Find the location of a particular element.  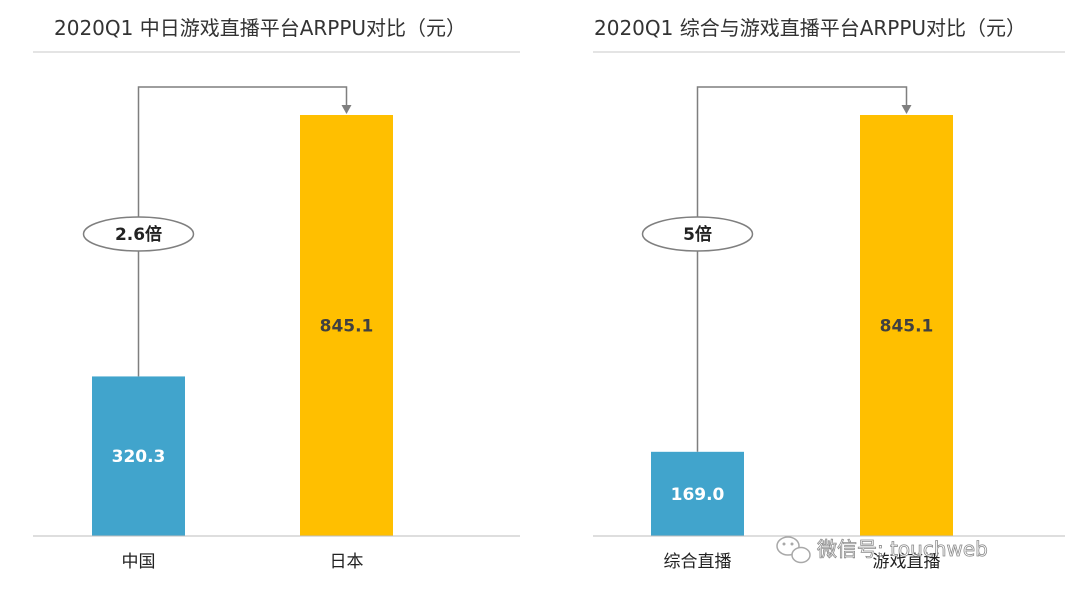

watermark-text: 微信号: touchweb is located at coordinates (902, 549).